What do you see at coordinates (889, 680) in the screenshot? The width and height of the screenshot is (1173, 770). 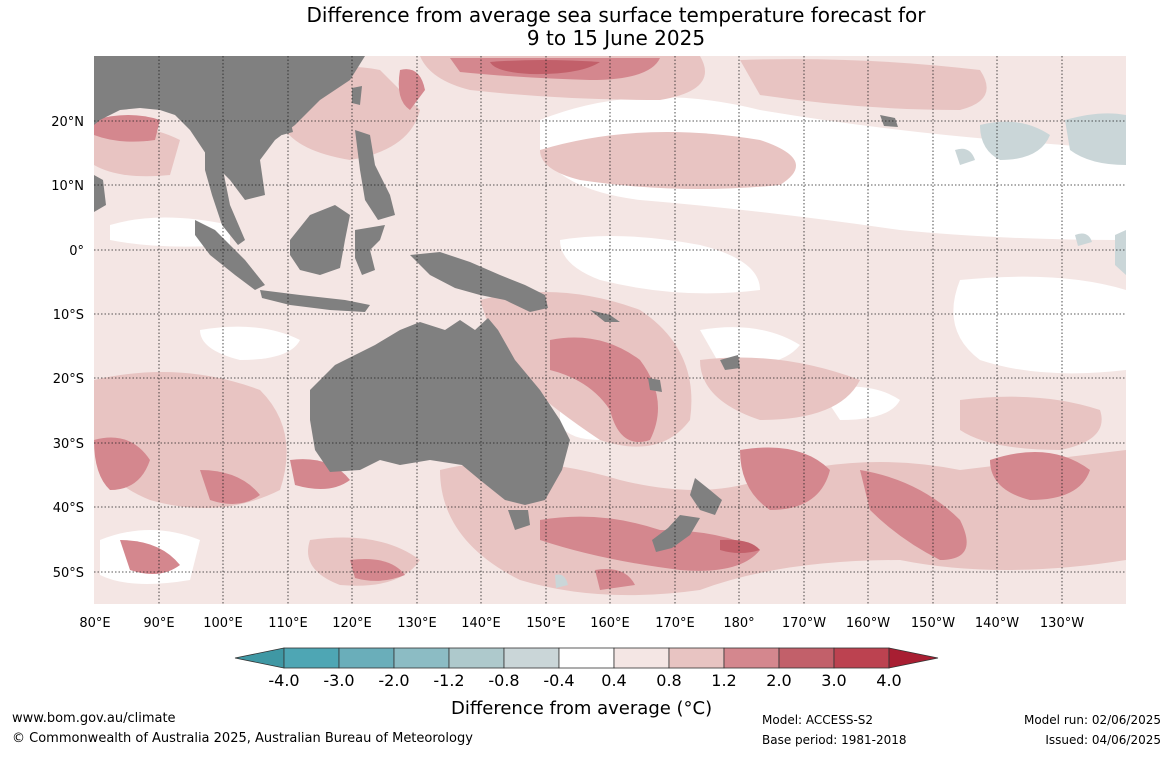 I see `colorbar-tick-label: 4.0` at bounding box center [889, 680].